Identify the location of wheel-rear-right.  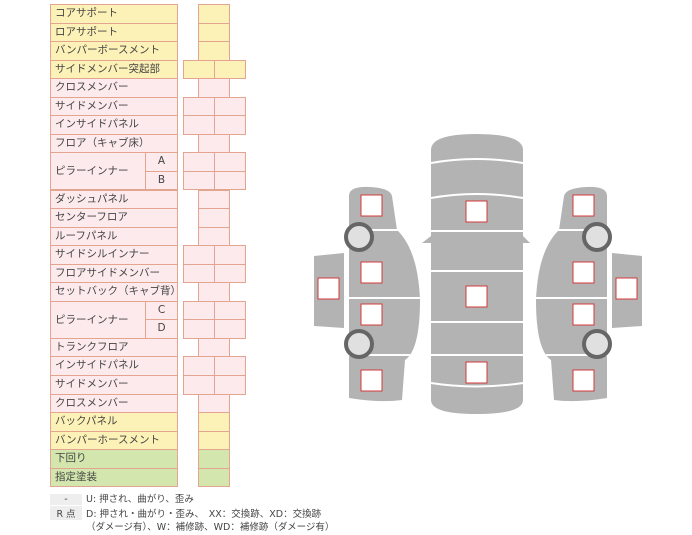
(597, 344).